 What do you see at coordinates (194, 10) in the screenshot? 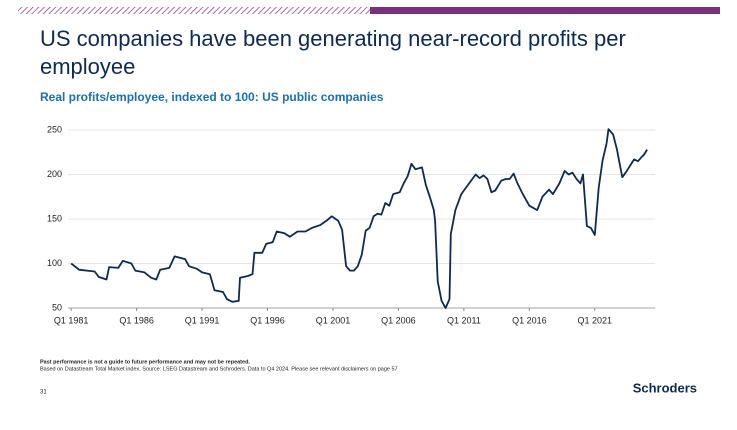
I see `header-hatch` at bounding box center [194, 10].